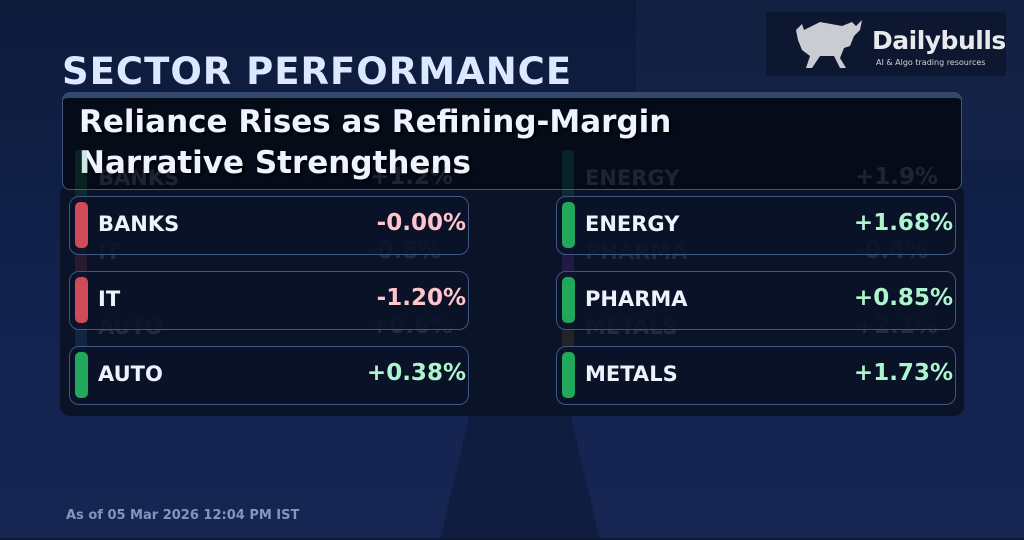  I want to click on timestamp: As of 05 Mar 2026 12:04 PM IST, so click(183, 515).